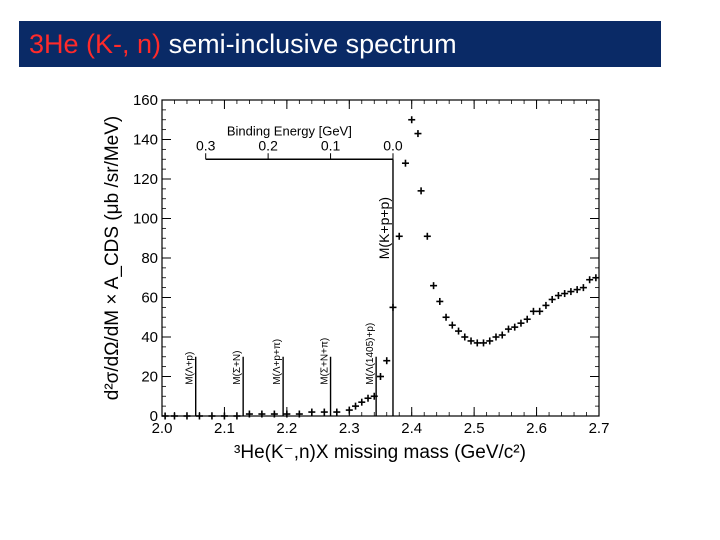 The height and width of the screenshot is (540, 720). Describe the element at coordinates (145, 140) in the screenshot. I see `y-tick-label: 140` at that location.